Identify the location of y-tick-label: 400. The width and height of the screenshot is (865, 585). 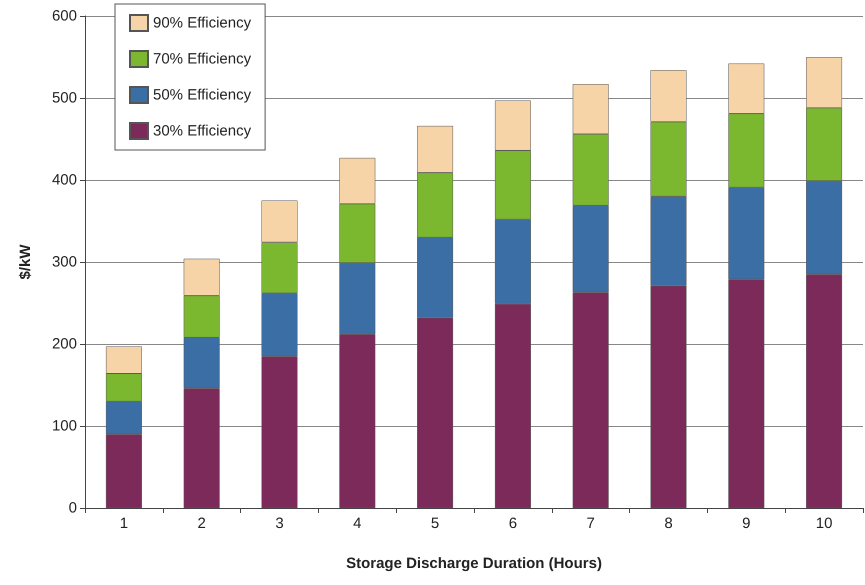
(64, 180).